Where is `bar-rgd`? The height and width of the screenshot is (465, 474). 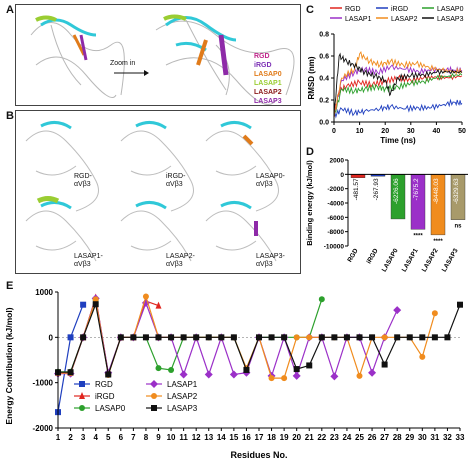 bar-rgd is located at coordinates (358, 176).